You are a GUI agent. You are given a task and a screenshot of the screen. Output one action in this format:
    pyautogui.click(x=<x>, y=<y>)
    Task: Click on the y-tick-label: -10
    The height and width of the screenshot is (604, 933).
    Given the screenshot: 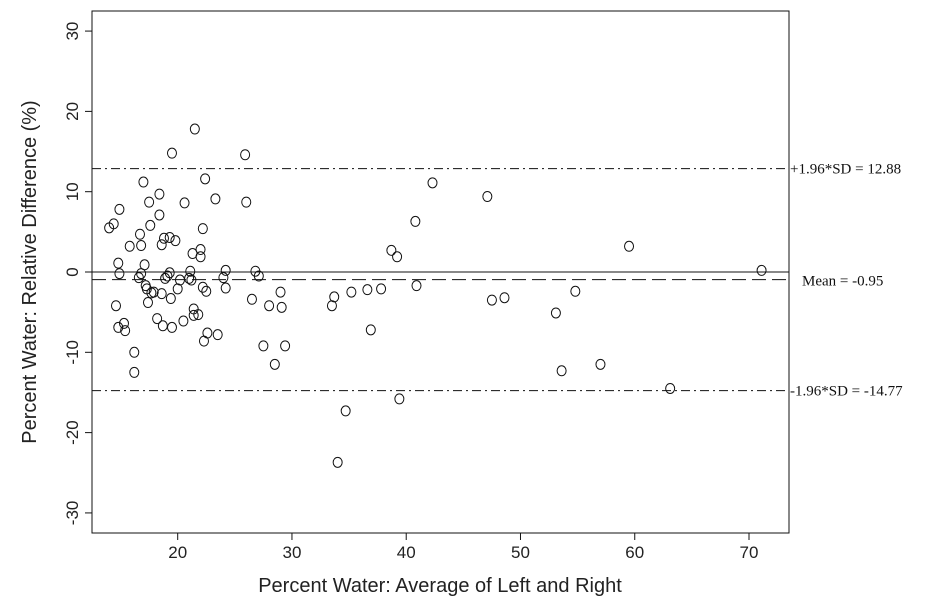 What is the action you would take?
    pyautogui.click(x=72, y=352)
    